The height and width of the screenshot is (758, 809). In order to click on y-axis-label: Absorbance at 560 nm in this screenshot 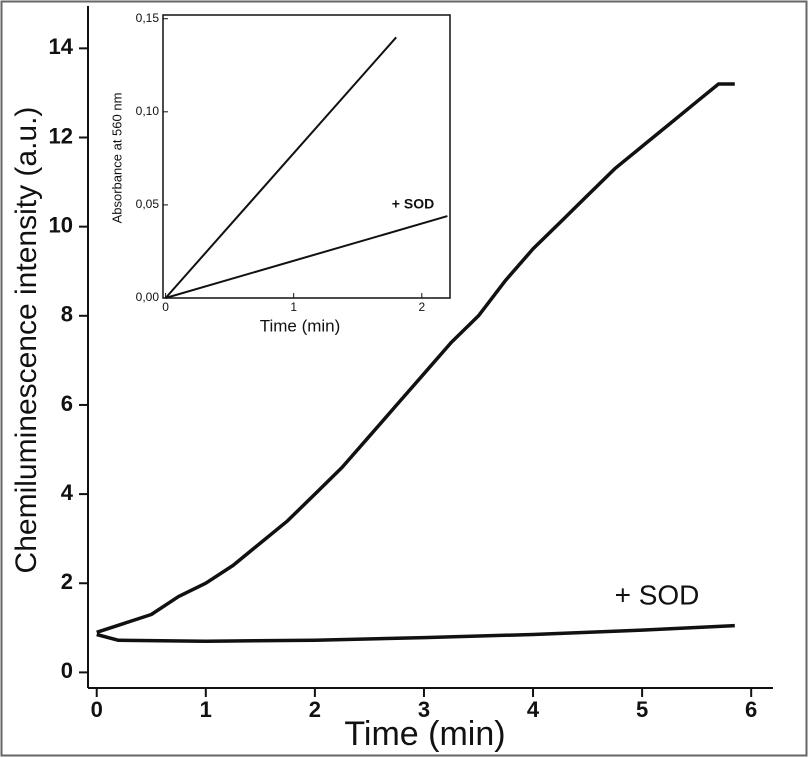, I will do `click(116, 158)`.